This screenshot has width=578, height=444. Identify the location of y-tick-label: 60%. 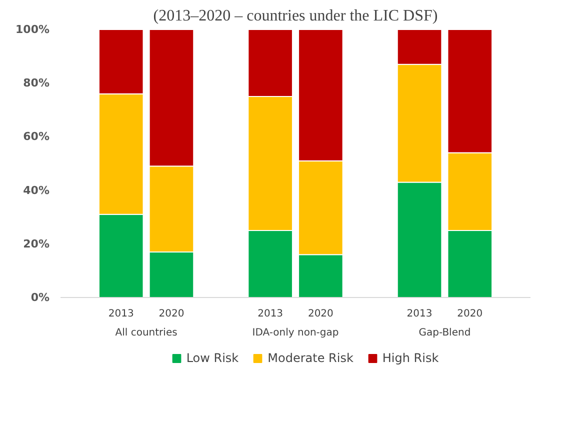
(36, 137).